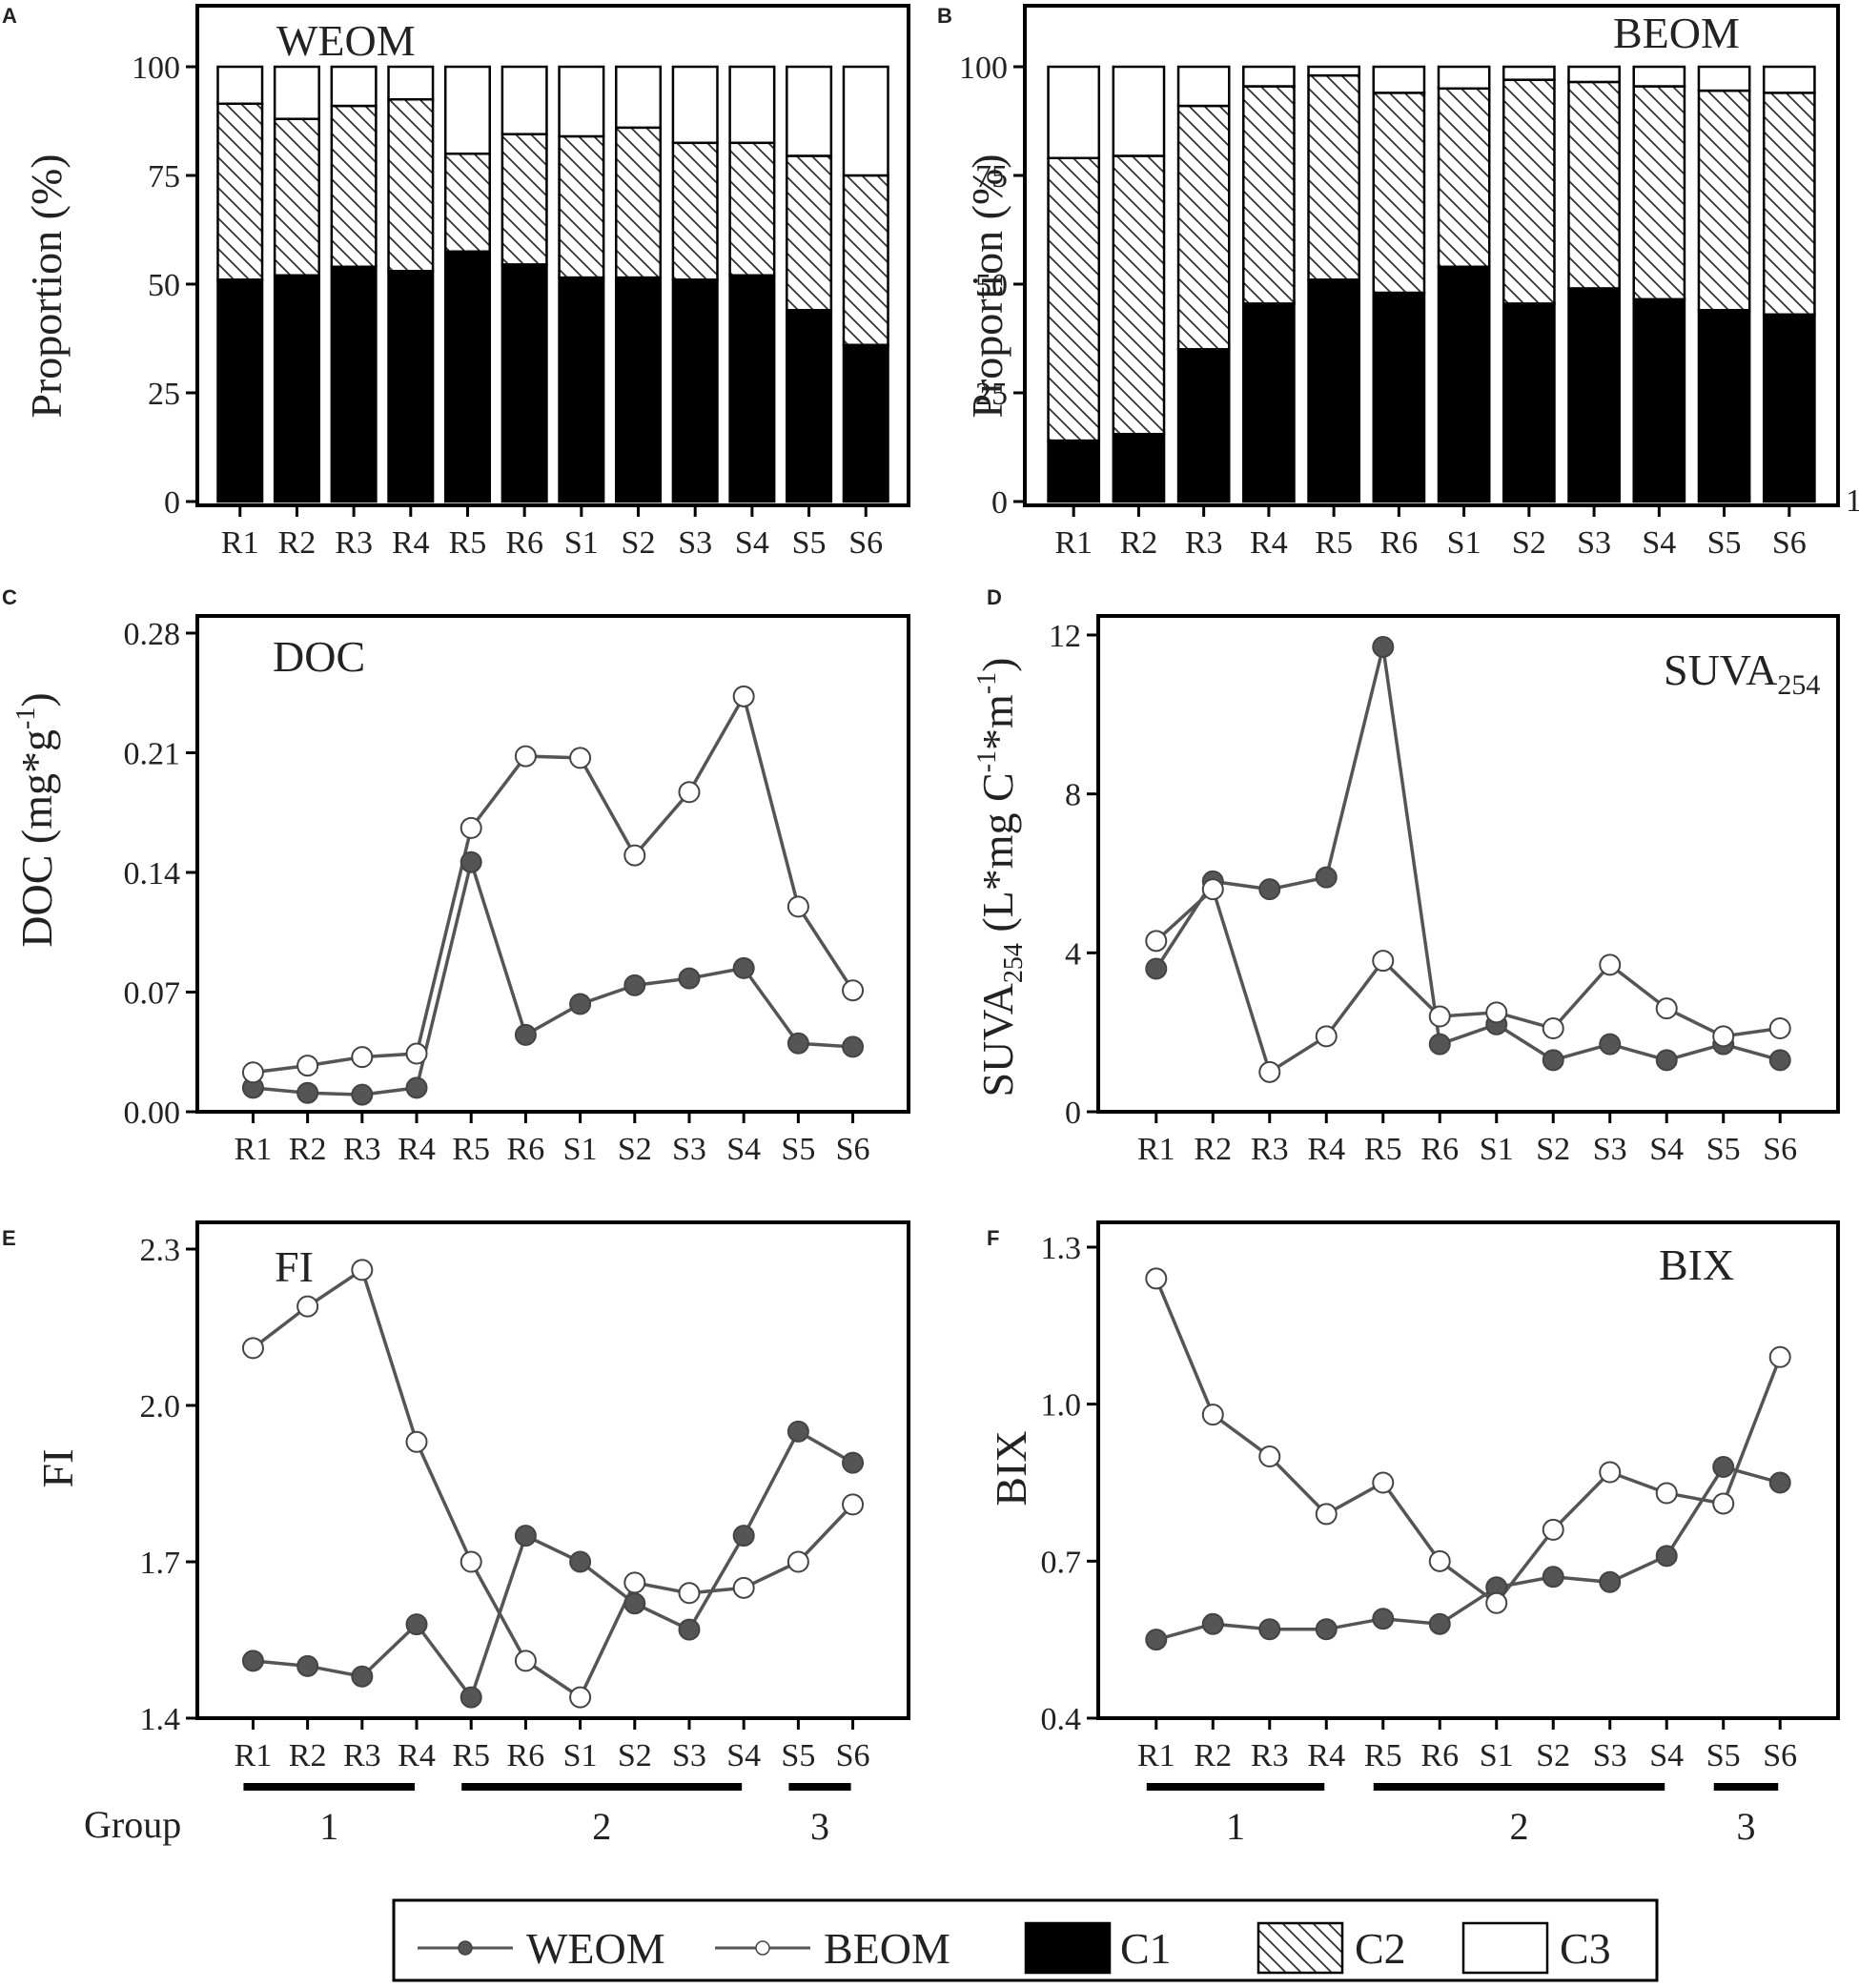 The image size is (1859, 1988). What do you see at coordinates (1331, 1948) in the screenshot?
I see `legend-item-c2: C2` at bounding box center [1331, 1948].